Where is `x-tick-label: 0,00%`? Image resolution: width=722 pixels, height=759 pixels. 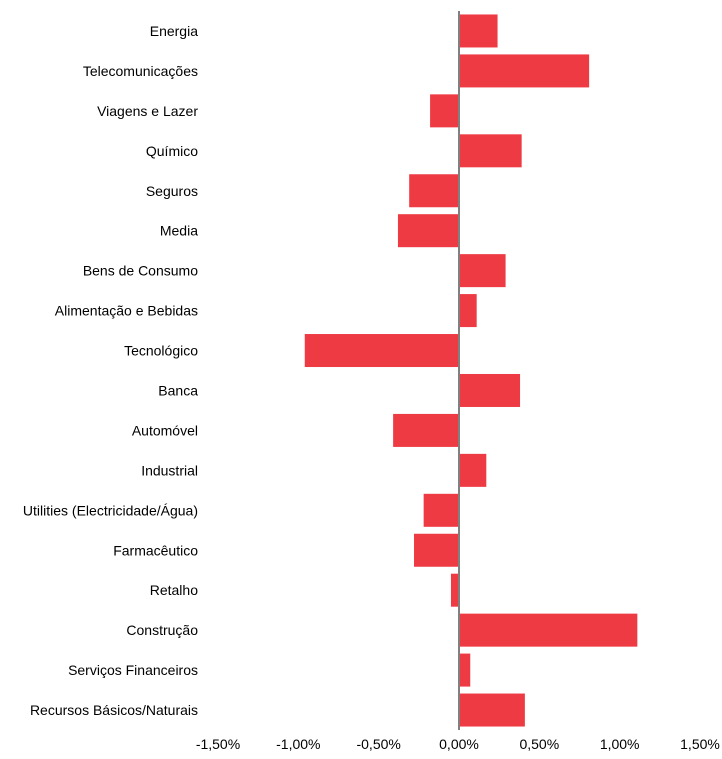 x-tick-label: 0,00% is located at coordinates (459, 744).